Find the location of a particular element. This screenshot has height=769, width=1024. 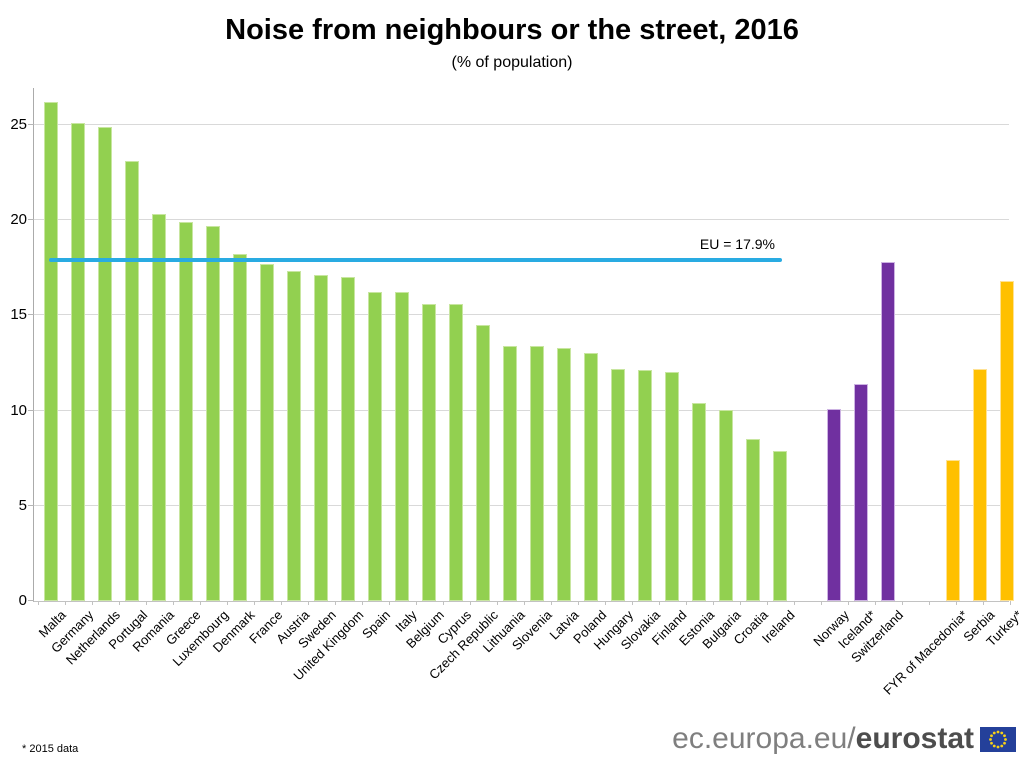

bar-cyprus is located at coordinates (456, 452).